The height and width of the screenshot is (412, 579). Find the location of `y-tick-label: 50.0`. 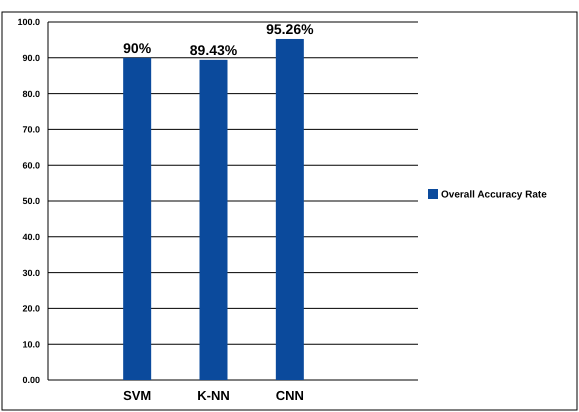

y-tick-label: 50.0 is located at coordinates (31, 201).